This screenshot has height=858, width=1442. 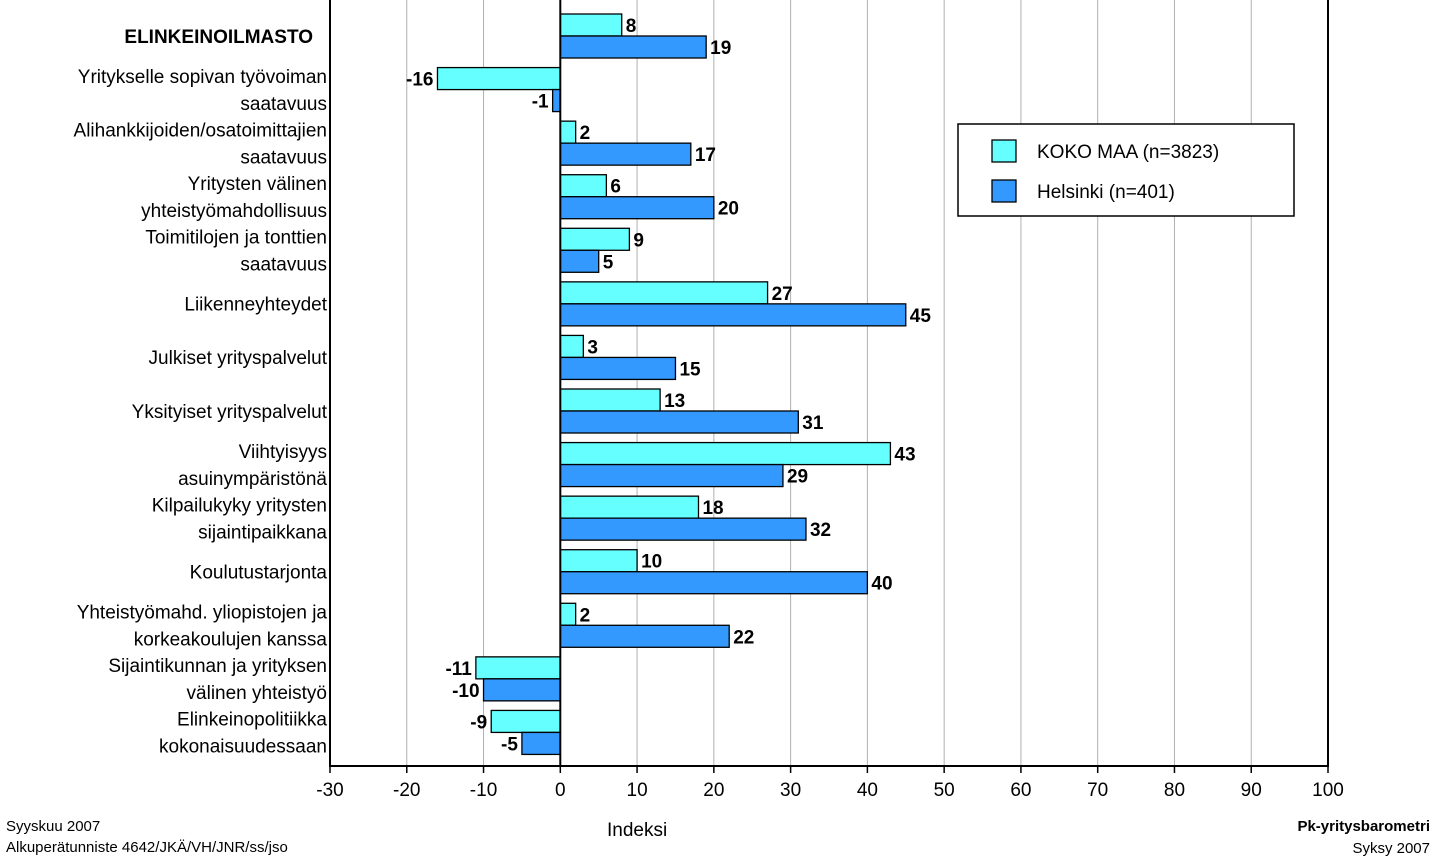 I want to click on category-label: Yksityiset yrityspalvelut, so click(x=230, y=412).